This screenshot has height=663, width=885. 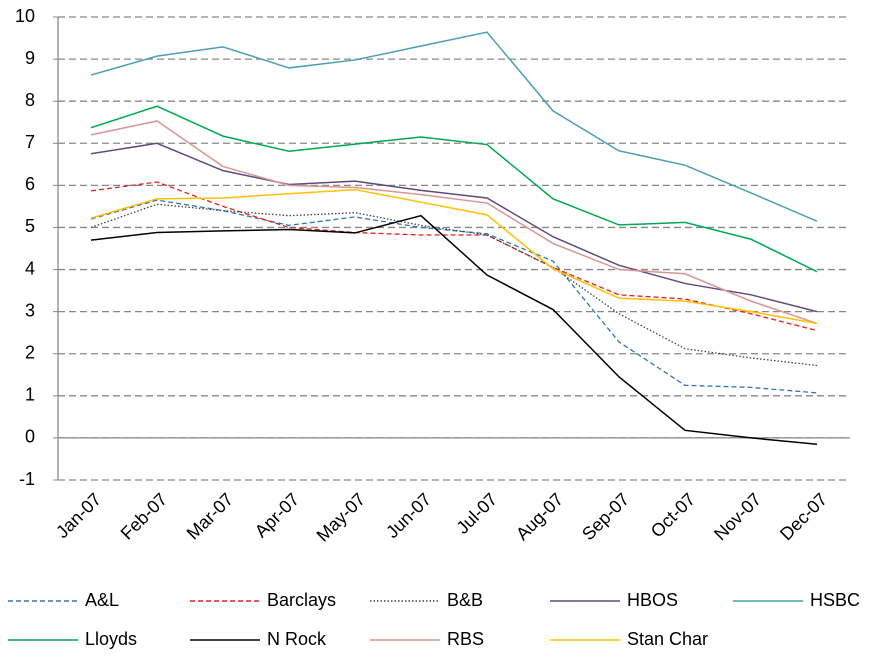 I want to click on x-tick-label: Mar-07, so click(x=210, y=516).